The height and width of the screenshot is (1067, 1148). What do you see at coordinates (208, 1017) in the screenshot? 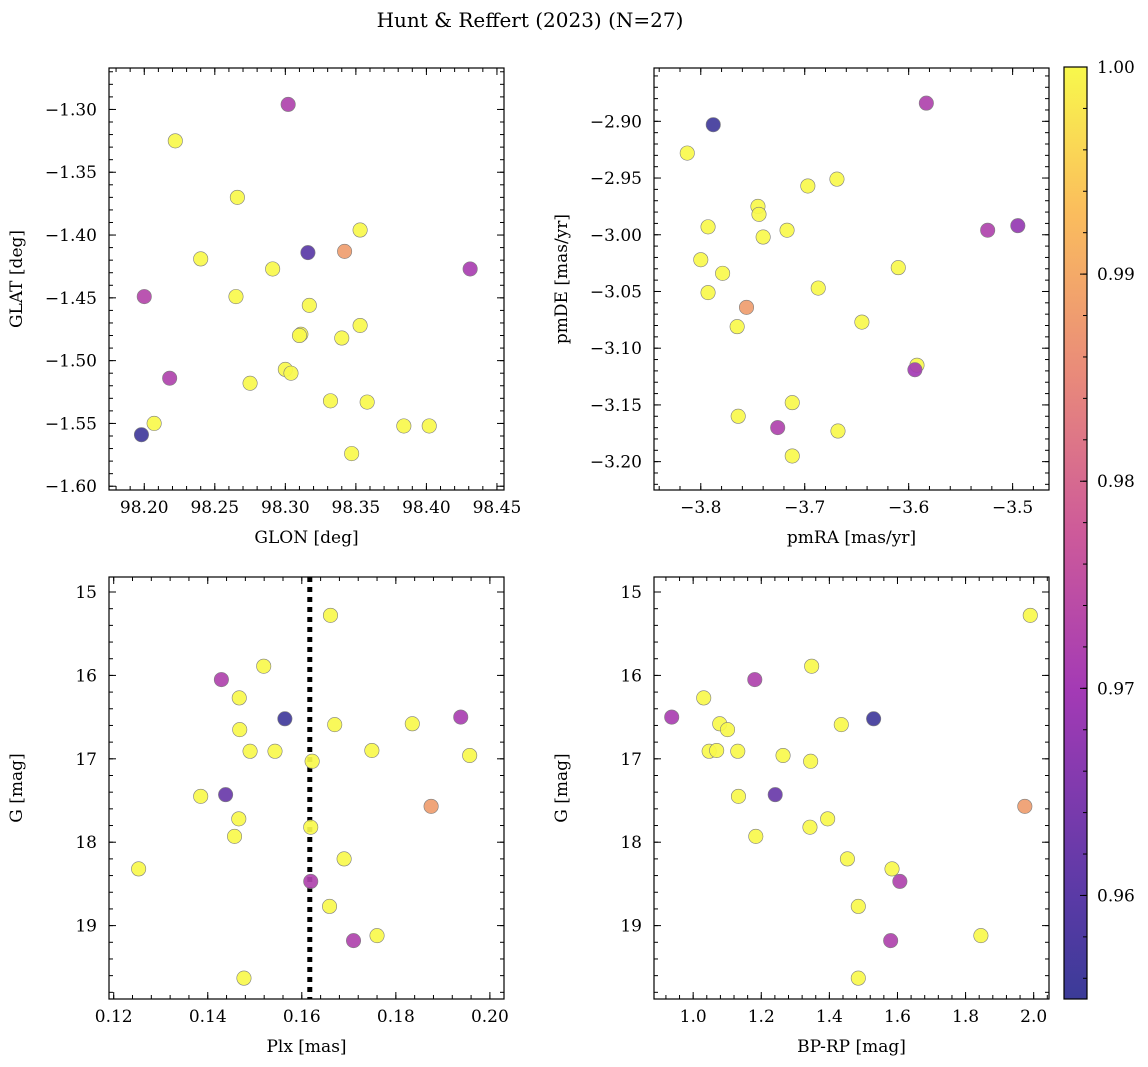
I see `x-tick-label: 0.14` at bounding box center [208, 1017].